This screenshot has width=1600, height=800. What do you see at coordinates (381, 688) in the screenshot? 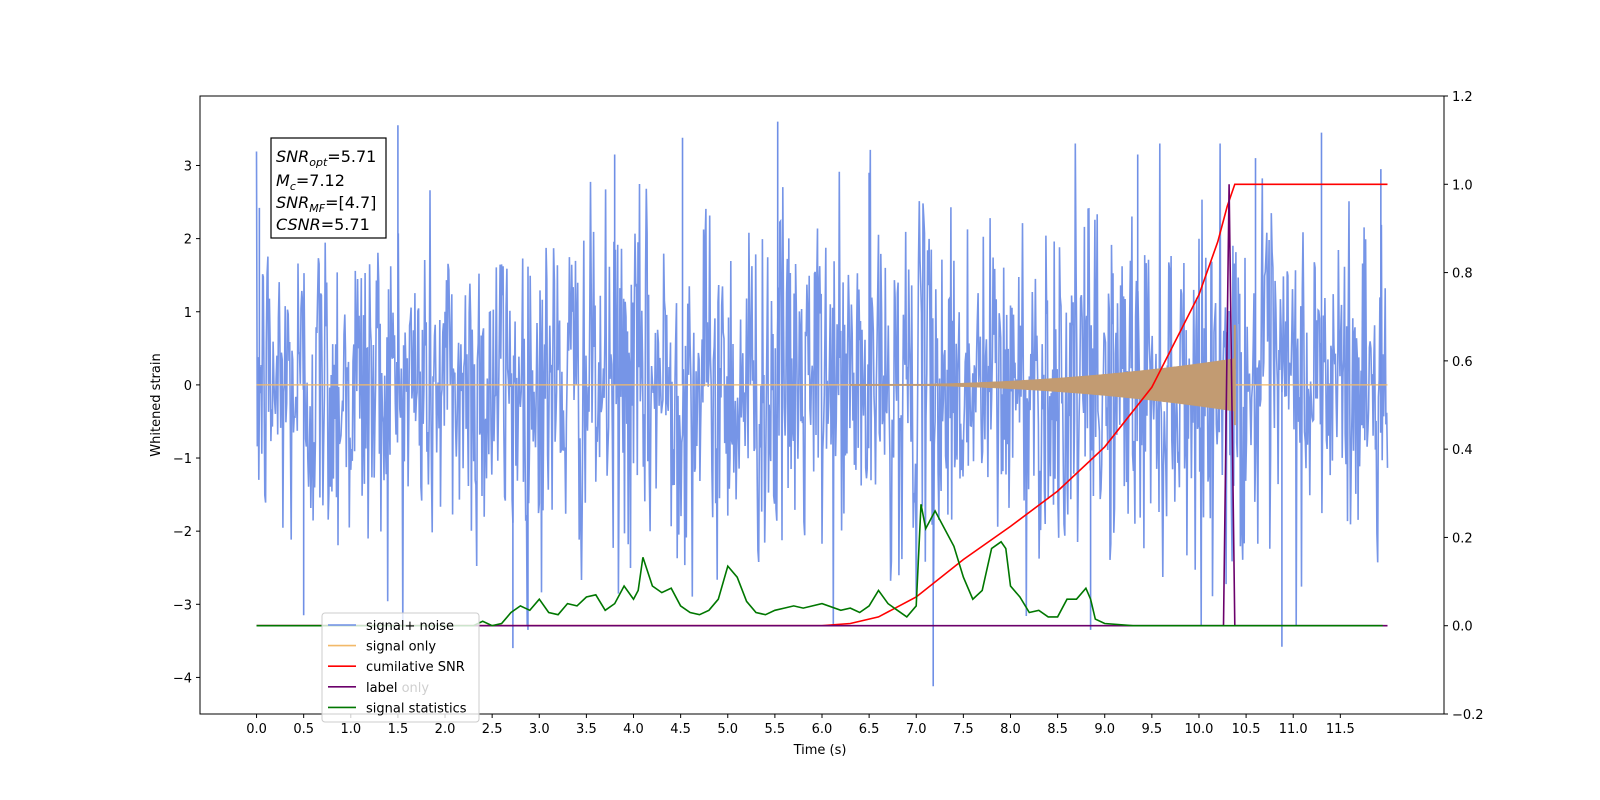
I see `legend-label: label` at bounding box center [381, 688].